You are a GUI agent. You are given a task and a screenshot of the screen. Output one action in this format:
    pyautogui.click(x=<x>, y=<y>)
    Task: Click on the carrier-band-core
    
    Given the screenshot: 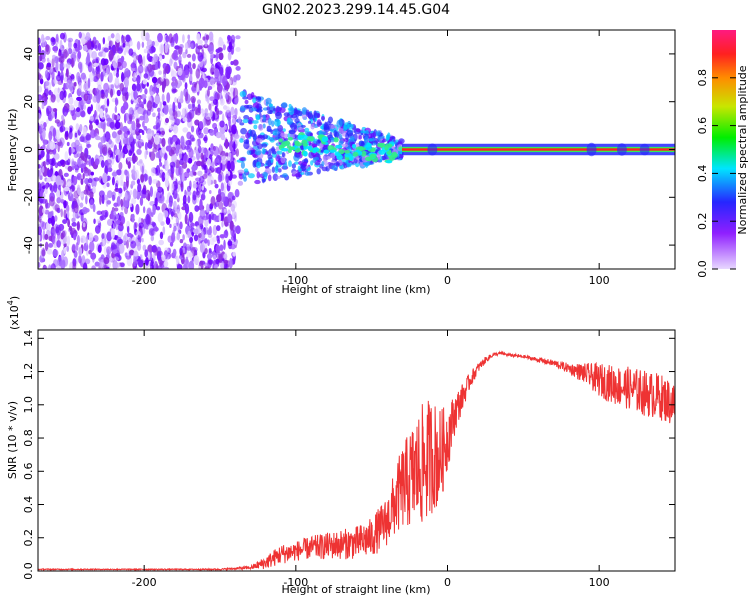 What is the action you would take?
    pyautogui.click(x=538, y=149)
    